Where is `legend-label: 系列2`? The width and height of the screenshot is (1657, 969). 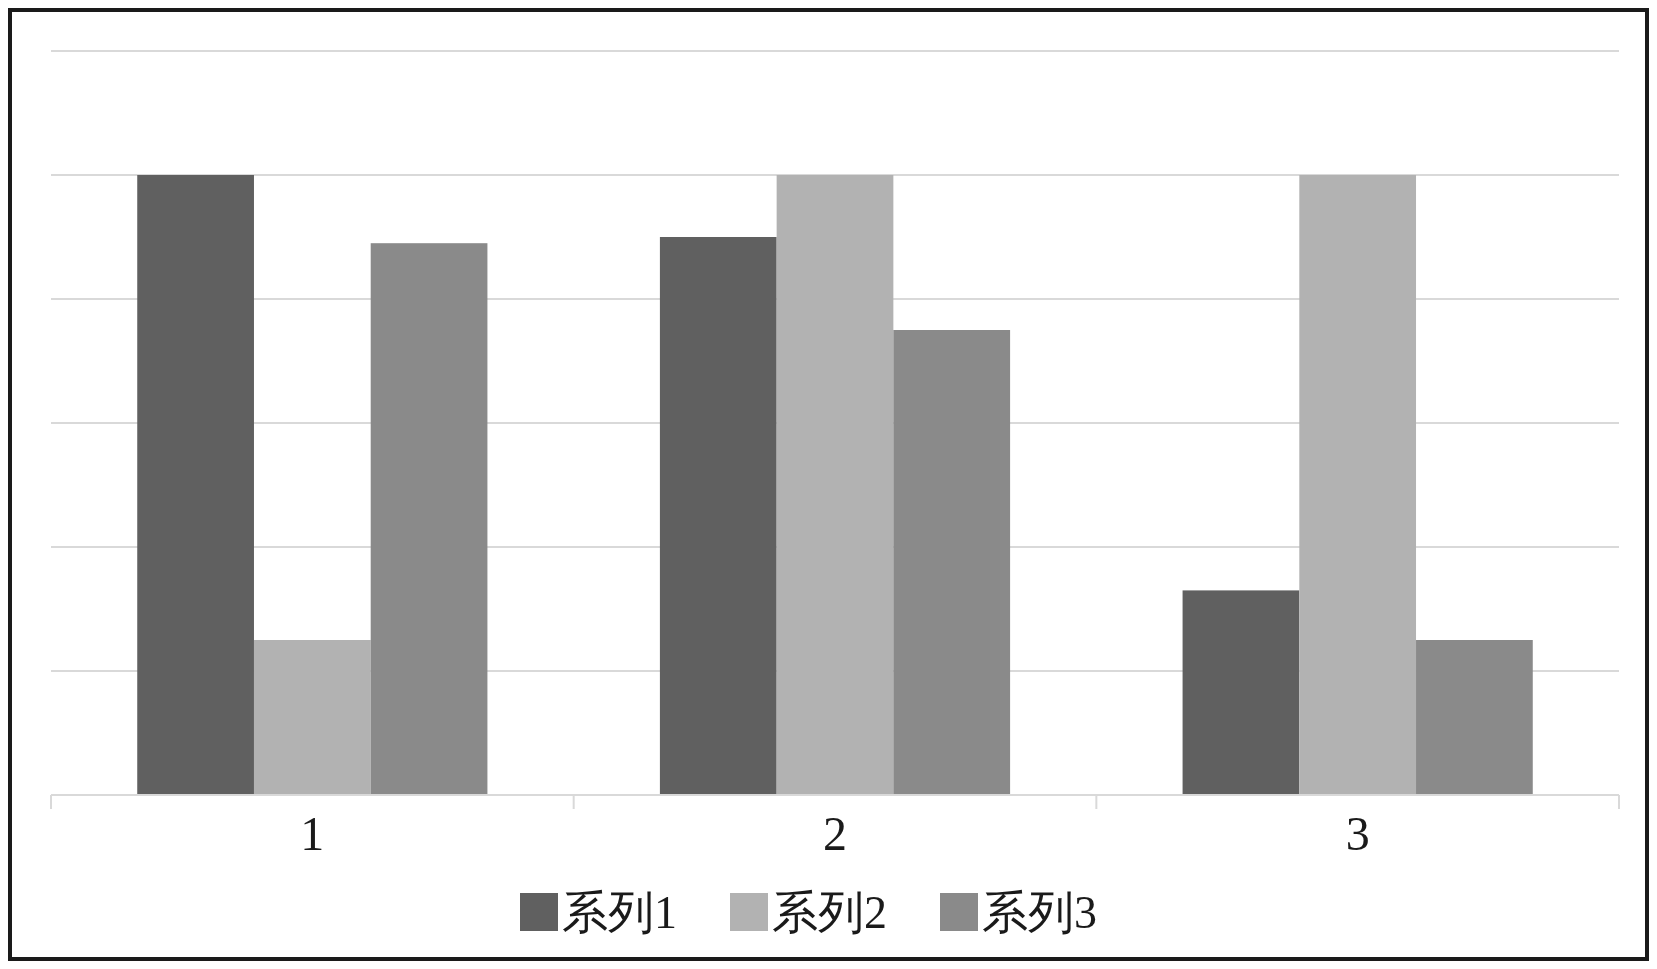 legend-label: 系列2 is located at coordinates (829, 912).